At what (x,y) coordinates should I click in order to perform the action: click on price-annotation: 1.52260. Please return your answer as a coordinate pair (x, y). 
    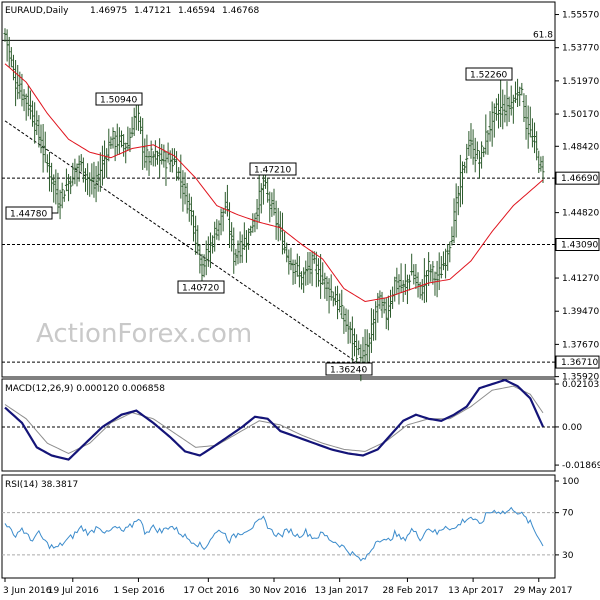
    Looking at the image, I should click on (489, 74).